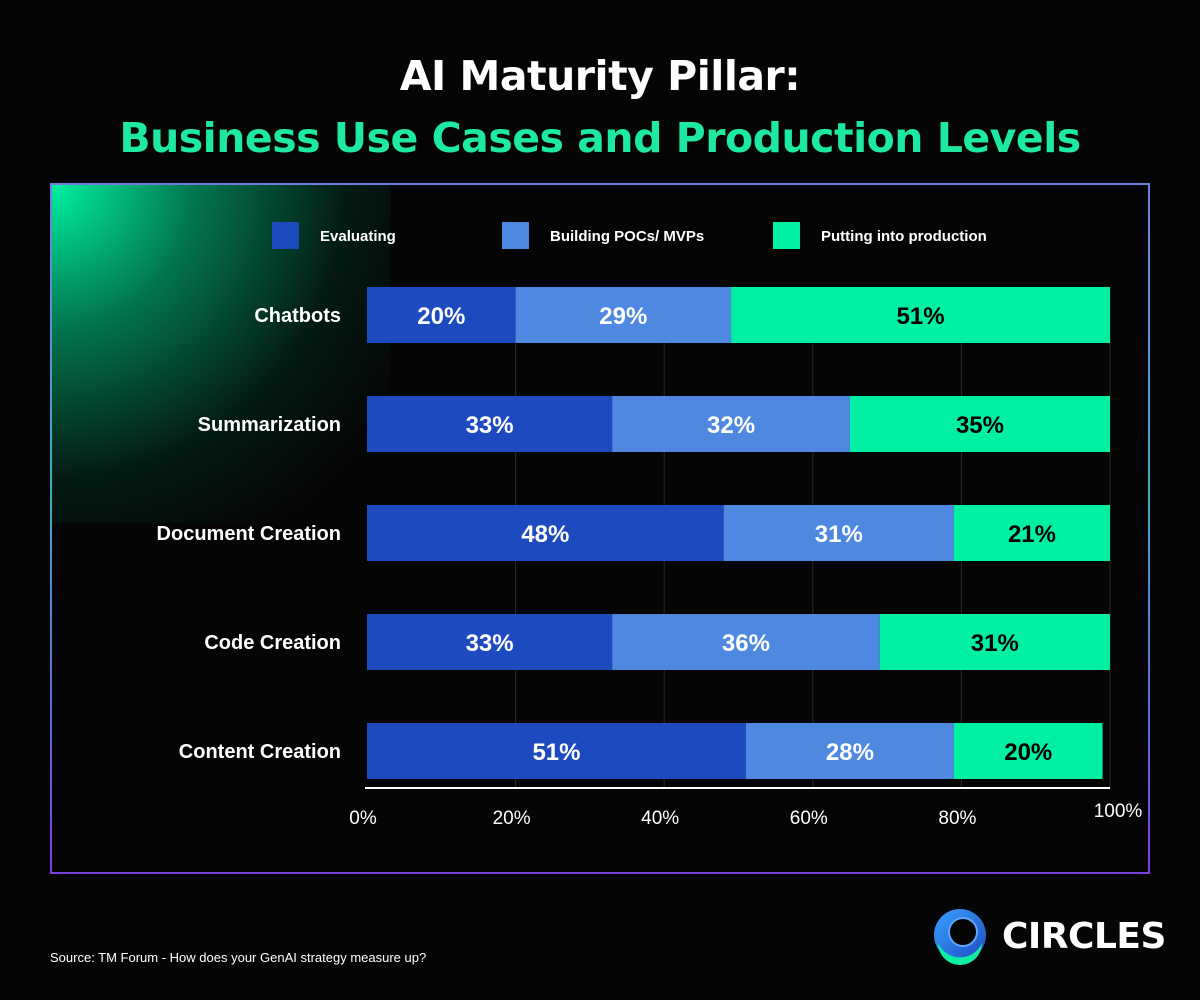 The height and width of the screenshot is (1000, 1200). Describe the element at coordinates (600, 138) in the screenshot. I see `page-subtitle: Business Use Cases and Production Levels` at that location.